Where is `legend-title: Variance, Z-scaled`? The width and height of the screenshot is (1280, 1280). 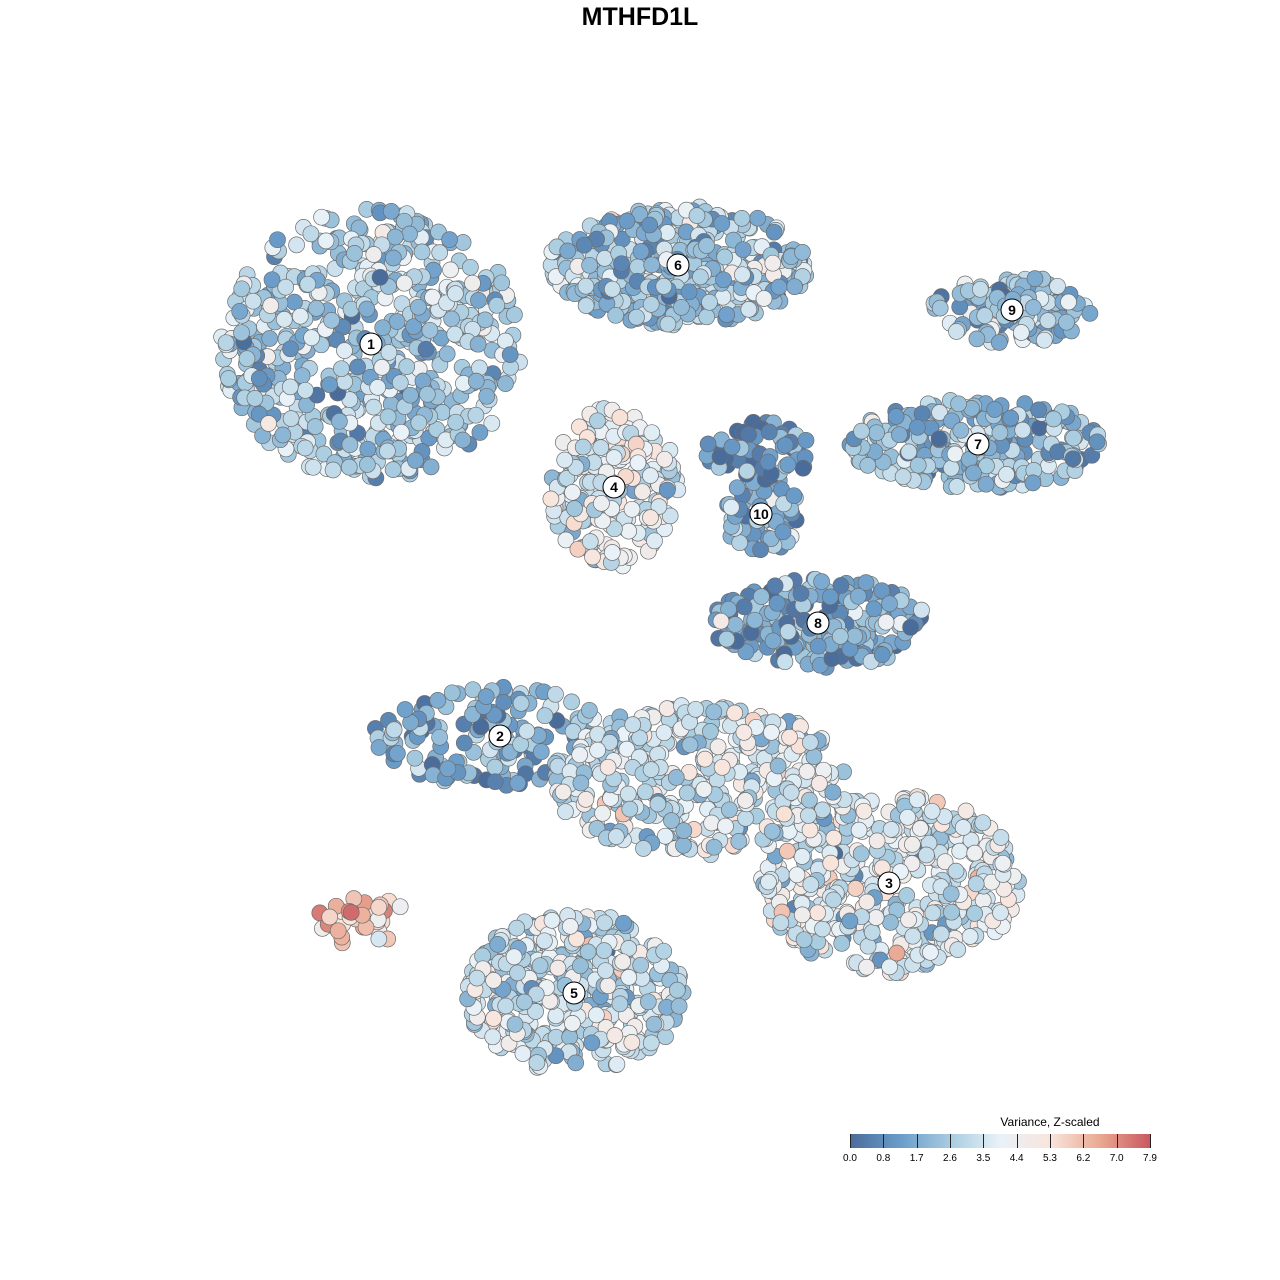
legend-title: Variance, Z-scaled is located at coordinates (1050, 1122).